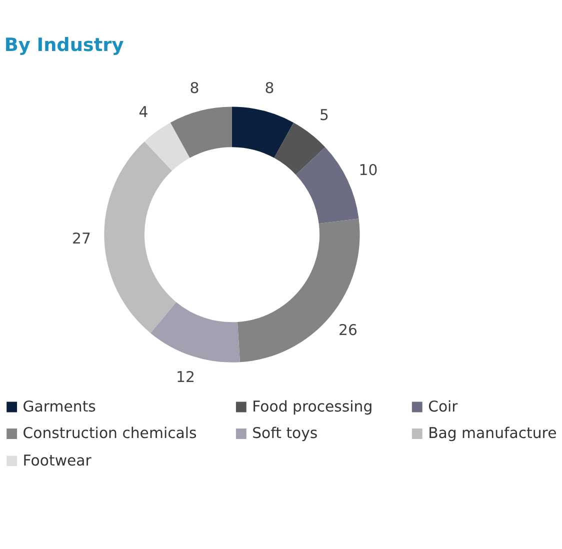 This screenshot has height=549, width=562. Describe the element at coordinates (59, 406) in the screenshot. I see `legend-label: Garments` at that location.